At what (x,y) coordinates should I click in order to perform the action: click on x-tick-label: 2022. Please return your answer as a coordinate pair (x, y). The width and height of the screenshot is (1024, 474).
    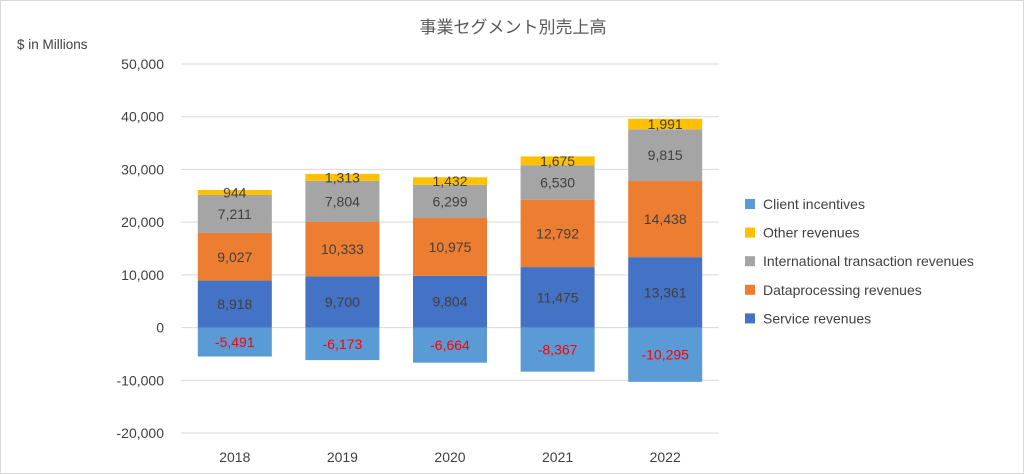
    Looking at the image, I should click on (665, 457).